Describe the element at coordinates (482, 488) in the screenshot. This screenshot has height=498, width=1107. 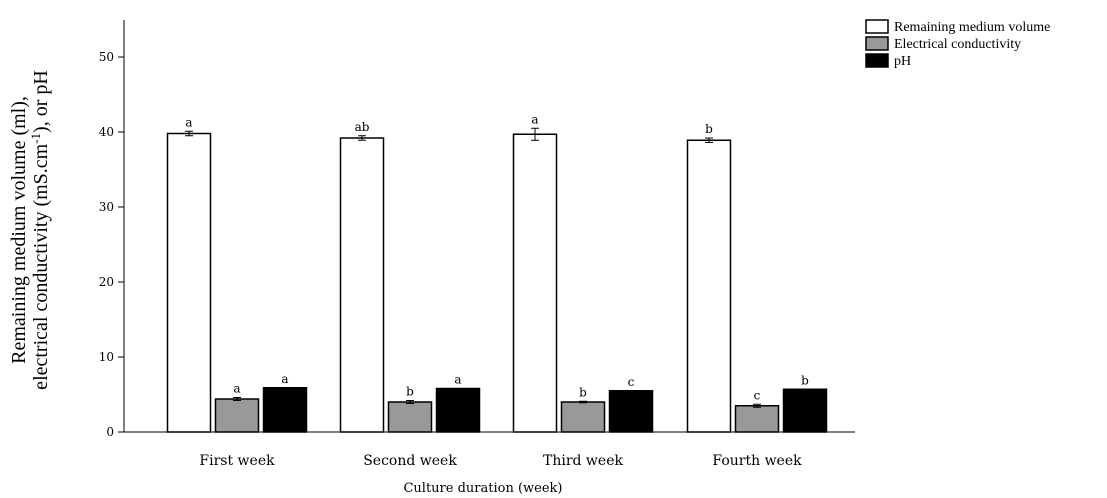
I see `x-axis-title: Culture duration (week)` at that location.